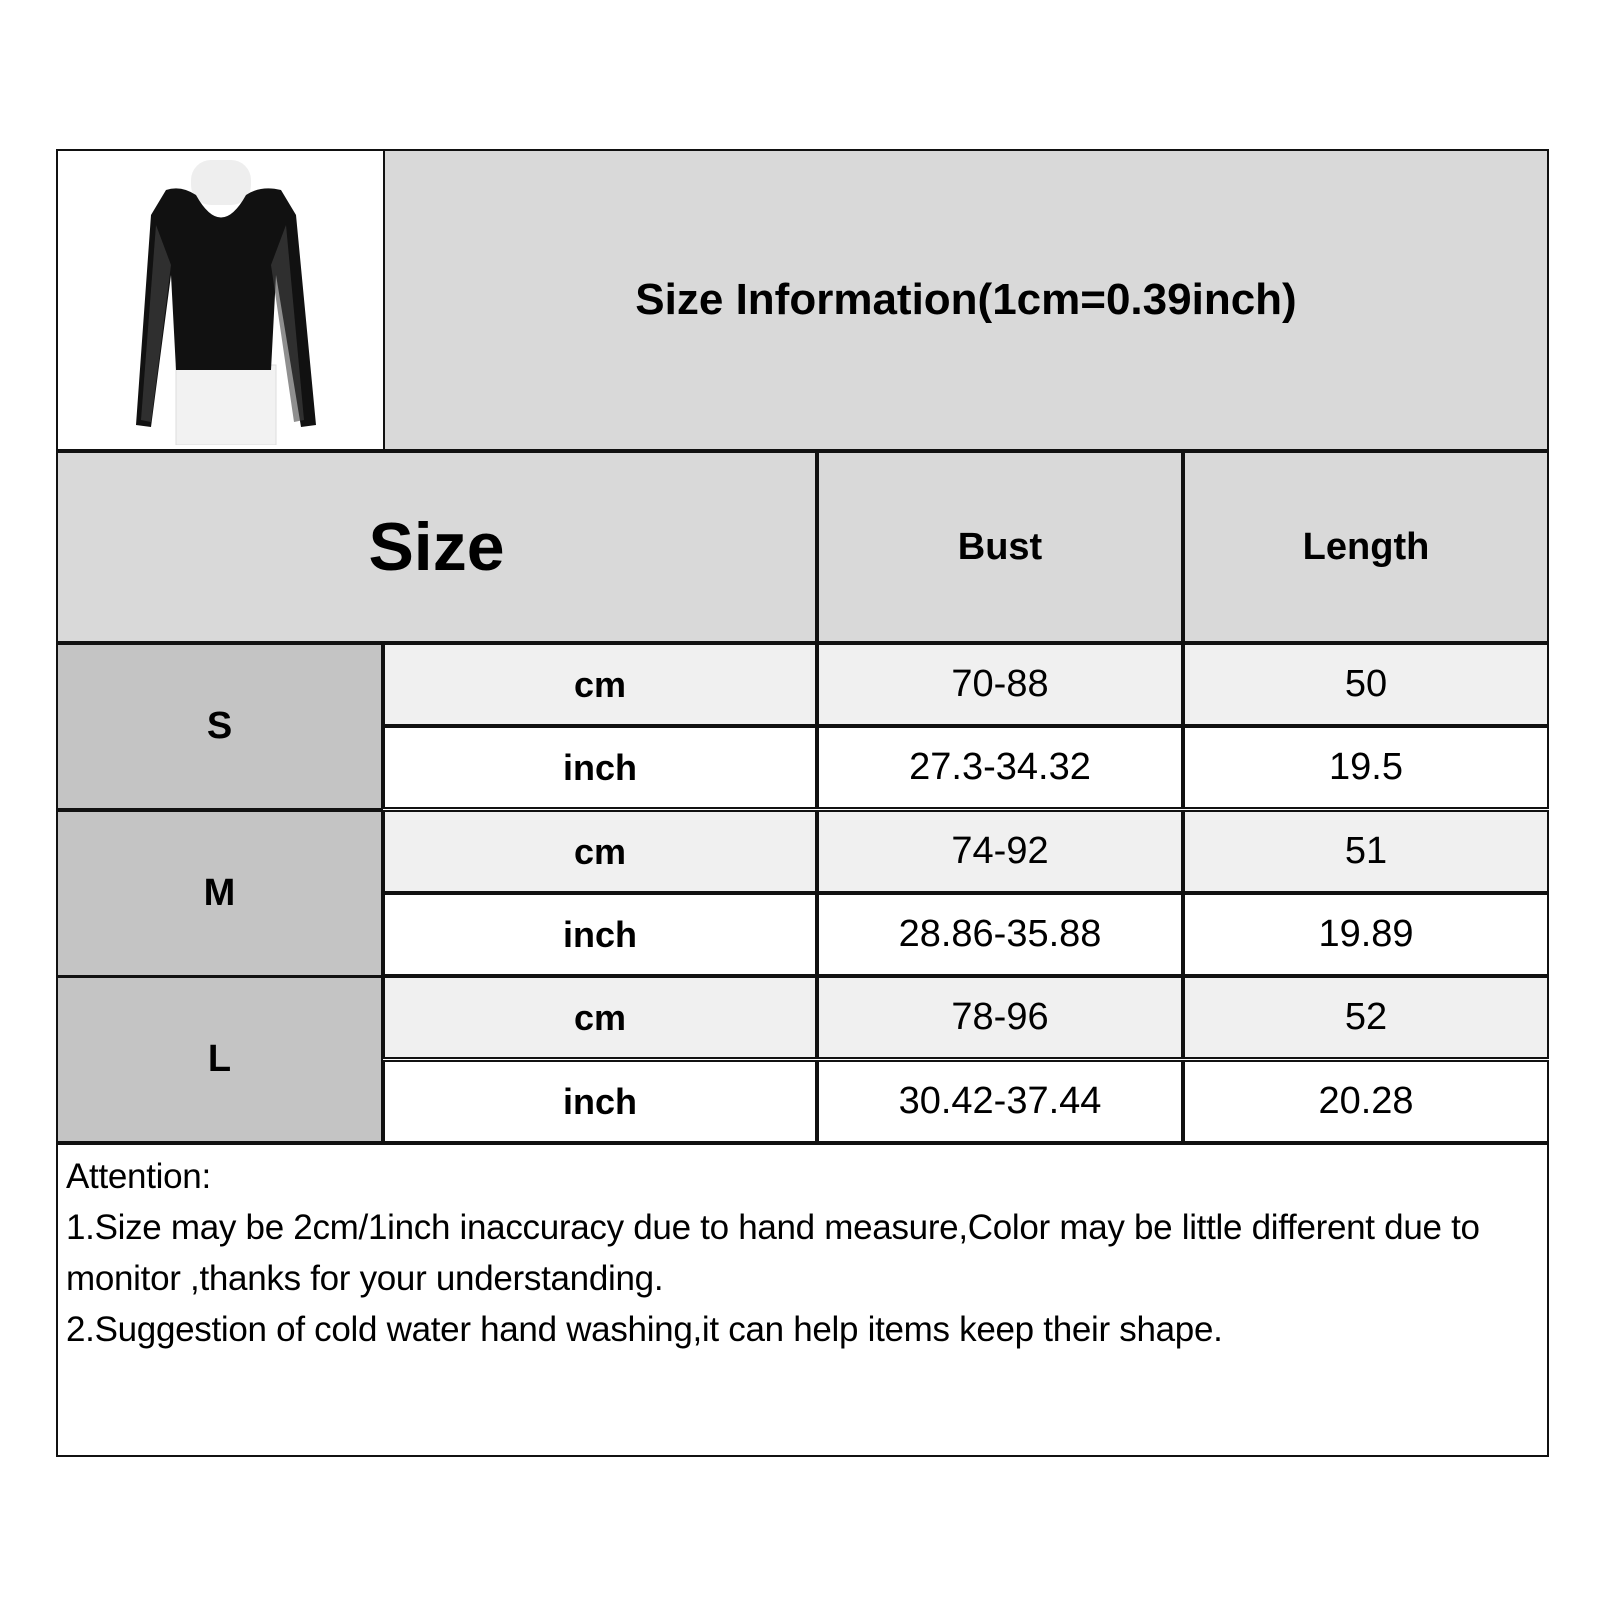 The height and width of the screenshot is (1600, 1600). Describe the element at coordinates (436, 547) in the screenshot. I see `header-size: Size` at that location.